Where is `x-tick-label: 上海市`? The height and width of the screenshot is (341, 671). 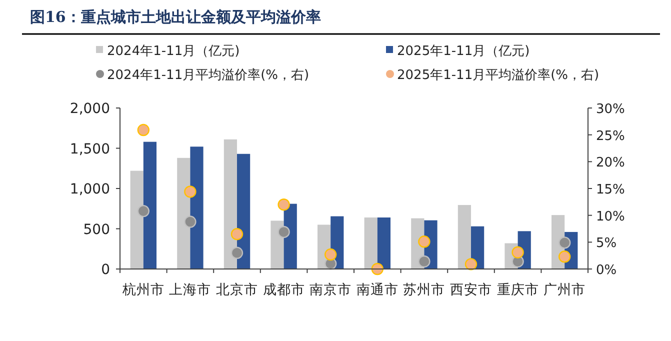 x-tick-label: 上海市 is located at coordinates (190, 290).